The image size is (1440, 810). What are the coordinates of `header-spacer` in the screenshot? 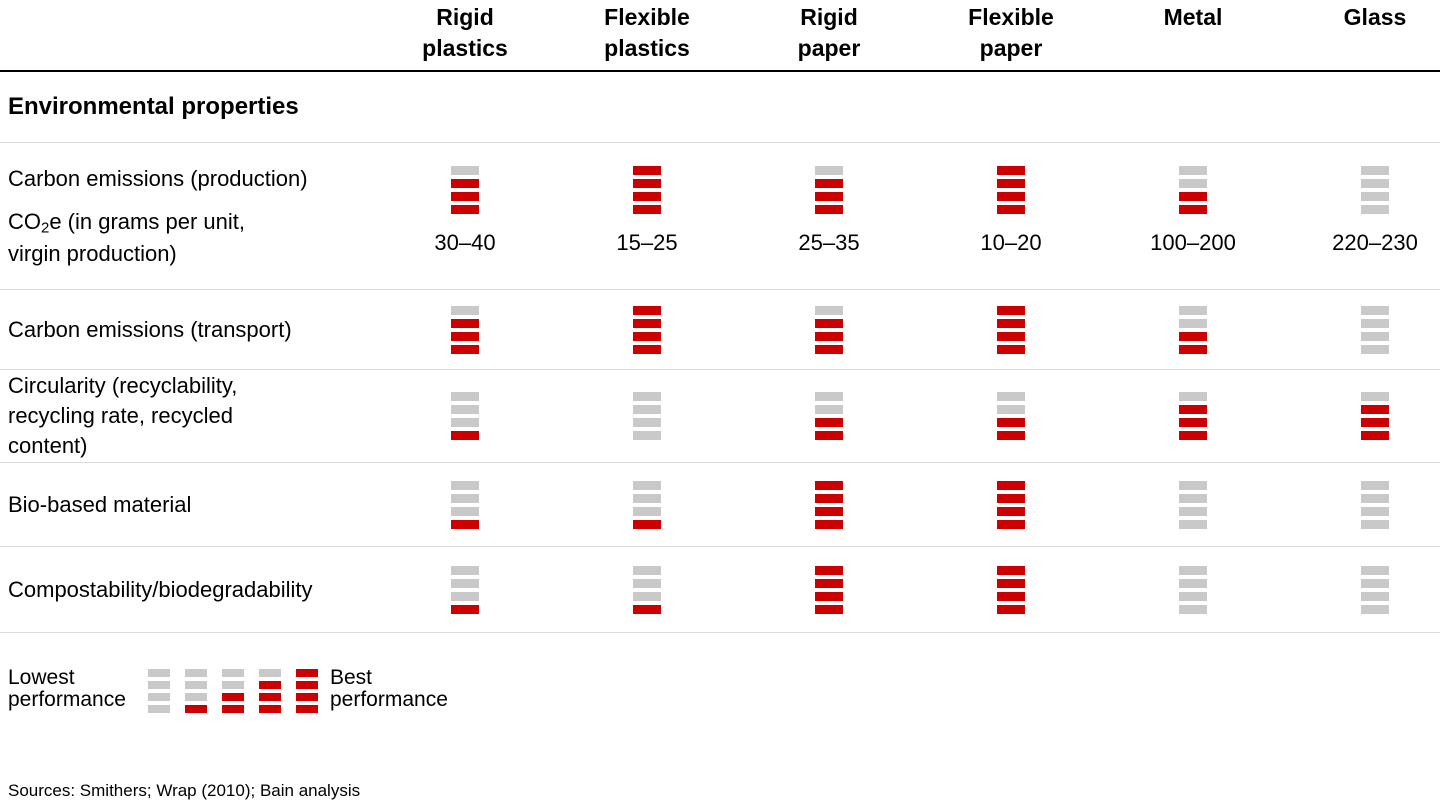 It's located at (187, 35).